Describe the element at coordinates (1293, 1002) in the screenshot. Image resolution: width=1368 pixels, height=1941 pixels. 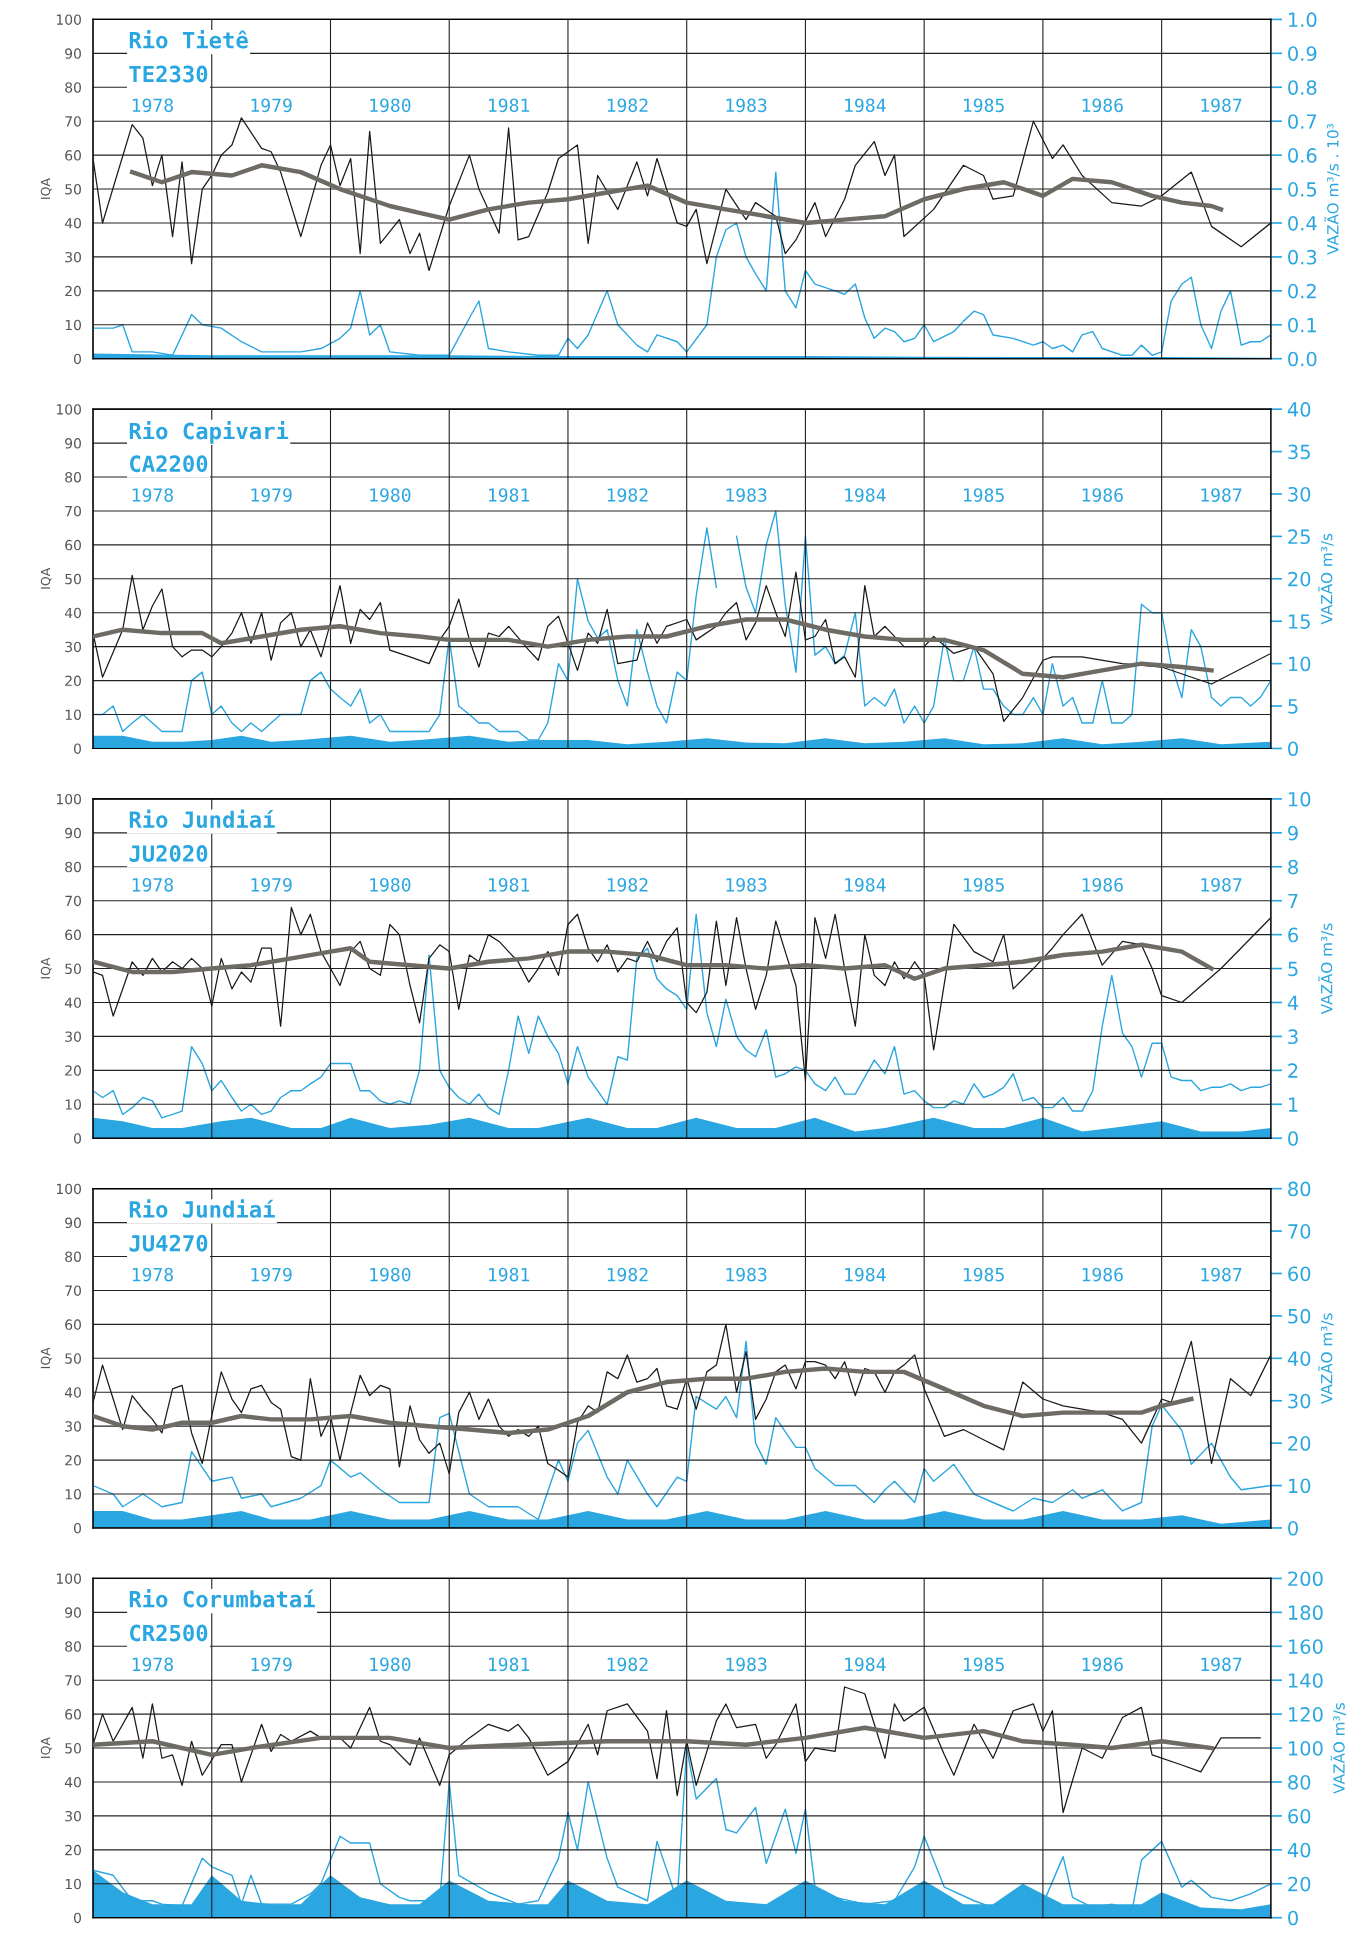
I see `y2-tick-label: 4` at that location.